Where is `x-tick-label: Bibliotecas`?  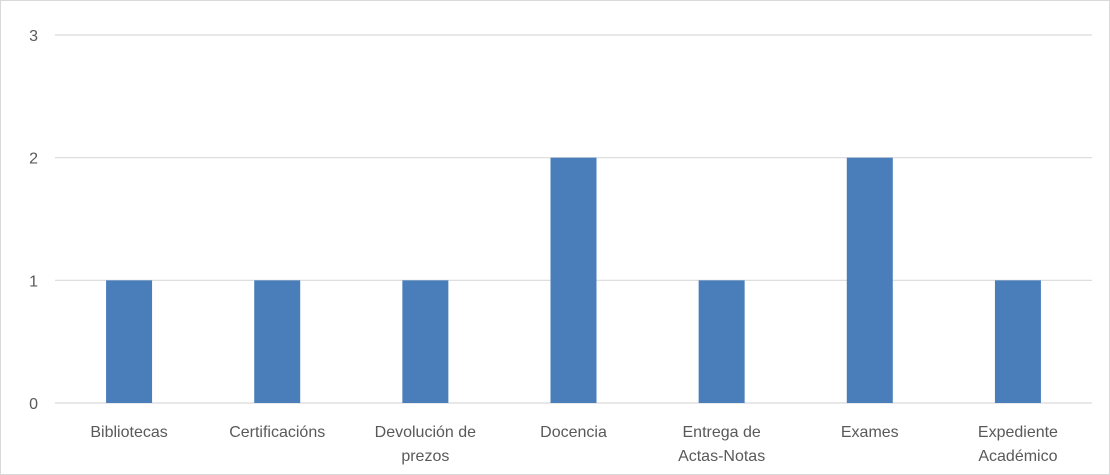
x-tick-label: Bibliotecas is located at coordinates (128, 432).